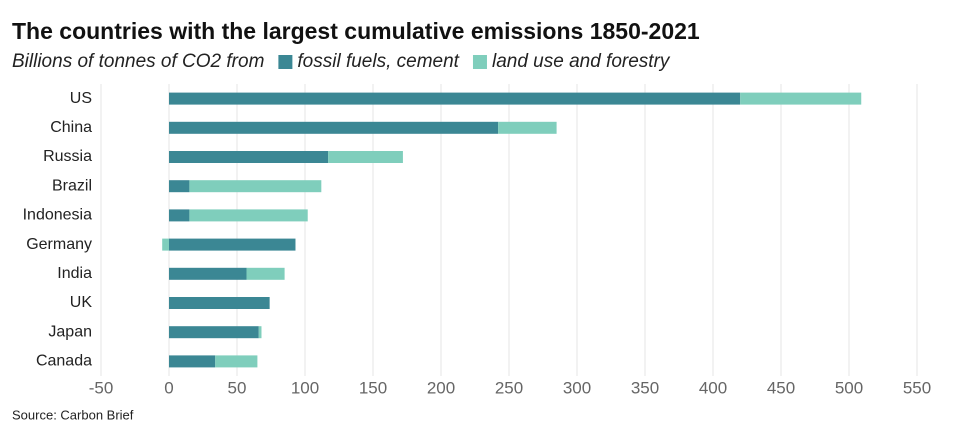 The height and width of the screenshot is (432, 980). Describe the element at coordinates (67, 156) in the screenshot. I see `y-tick-label: Russia` at that location.